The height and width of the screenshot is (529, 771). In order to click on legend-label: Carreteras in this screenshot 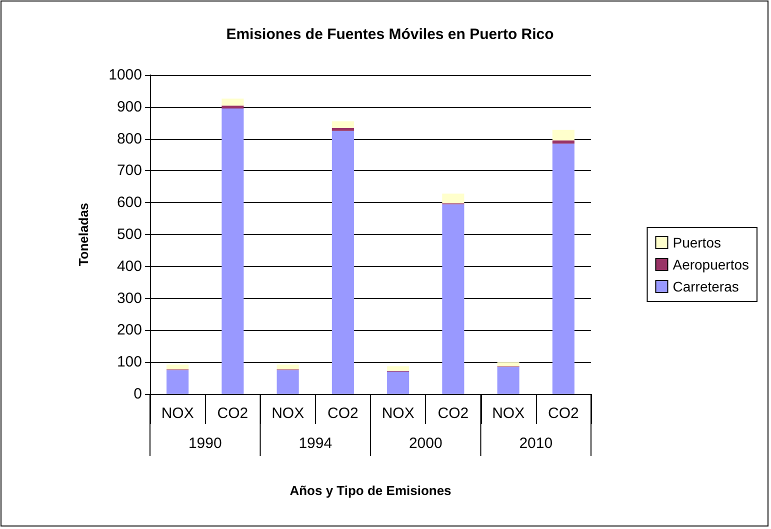, I will do `click(705, 286)`.